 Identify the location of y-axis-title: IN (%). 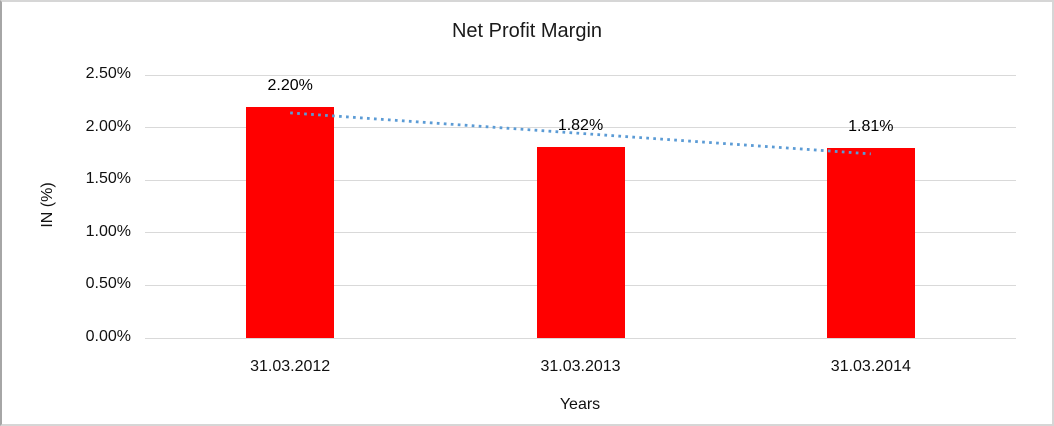
(47, 205).